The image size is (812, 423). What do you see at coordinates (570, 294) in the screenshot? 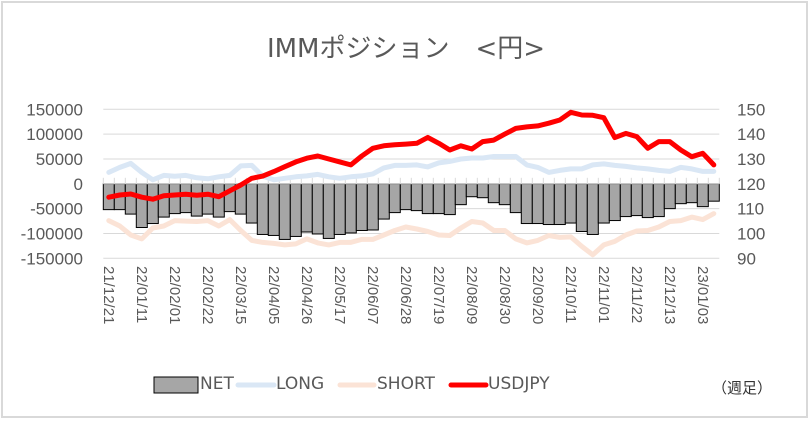
I see `x-tick-label: 22/10/11` at bounding box center [570, 294].